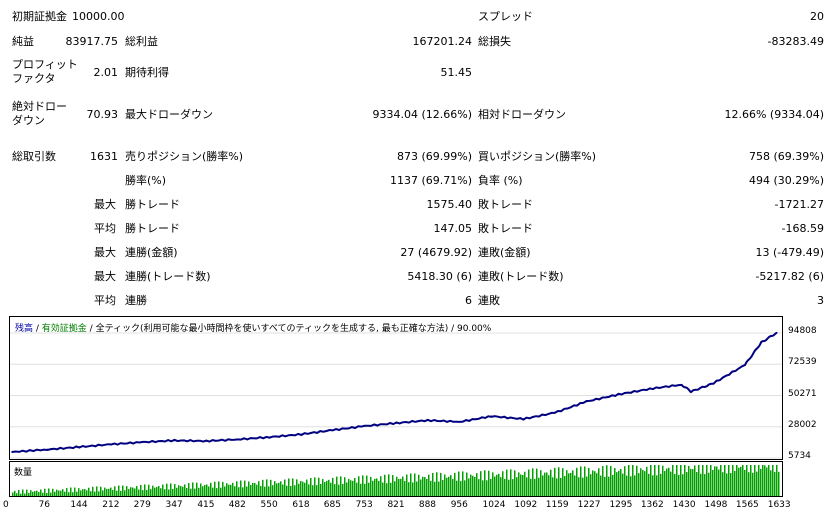 The width and height of the screenshot is (835, 512). What do you see at coordinates (105, 300) in the screenshot?
I see `avg-prefix: 平均` at bounding box center [105, 300].